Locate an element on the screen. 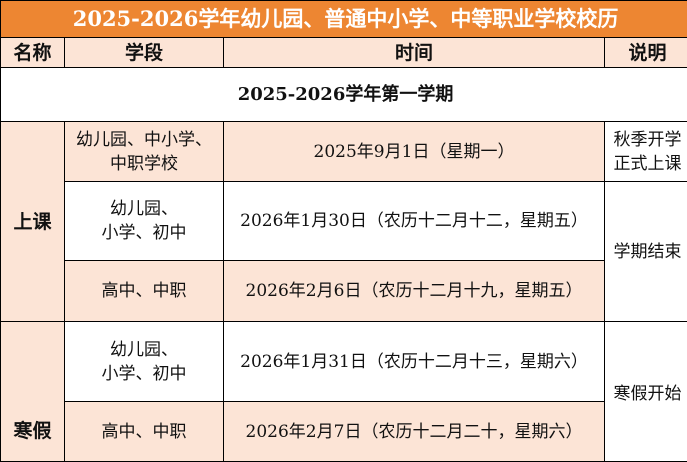 This screenshot has height=462, width=687. group-winter: 寒假 is located at coordinates (33, 392).